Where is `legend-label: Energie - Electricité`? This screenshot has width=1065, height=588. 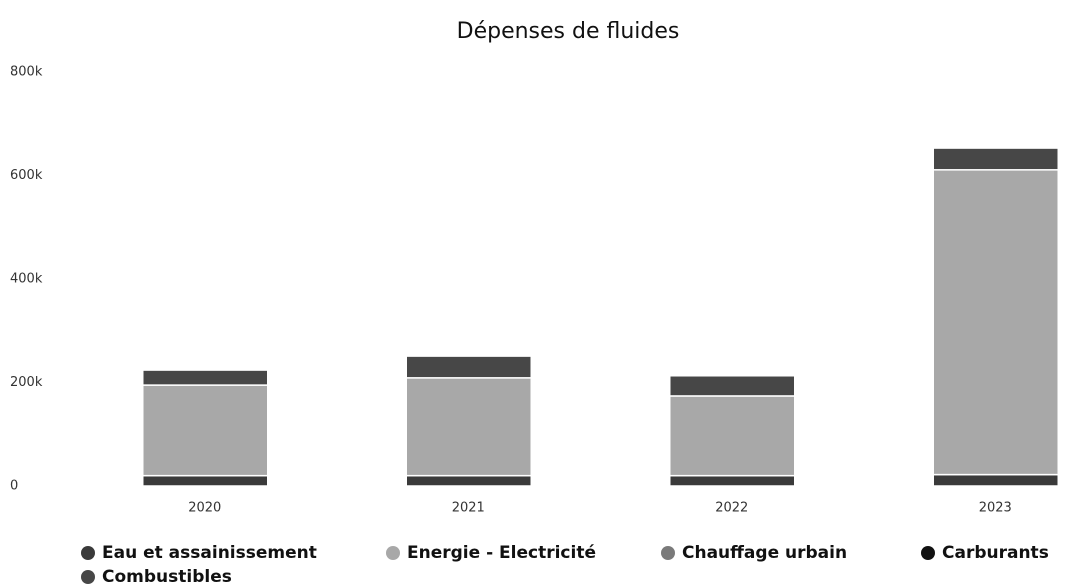 legend-label: Energie - Electricité is located at coordinates (501, 553).